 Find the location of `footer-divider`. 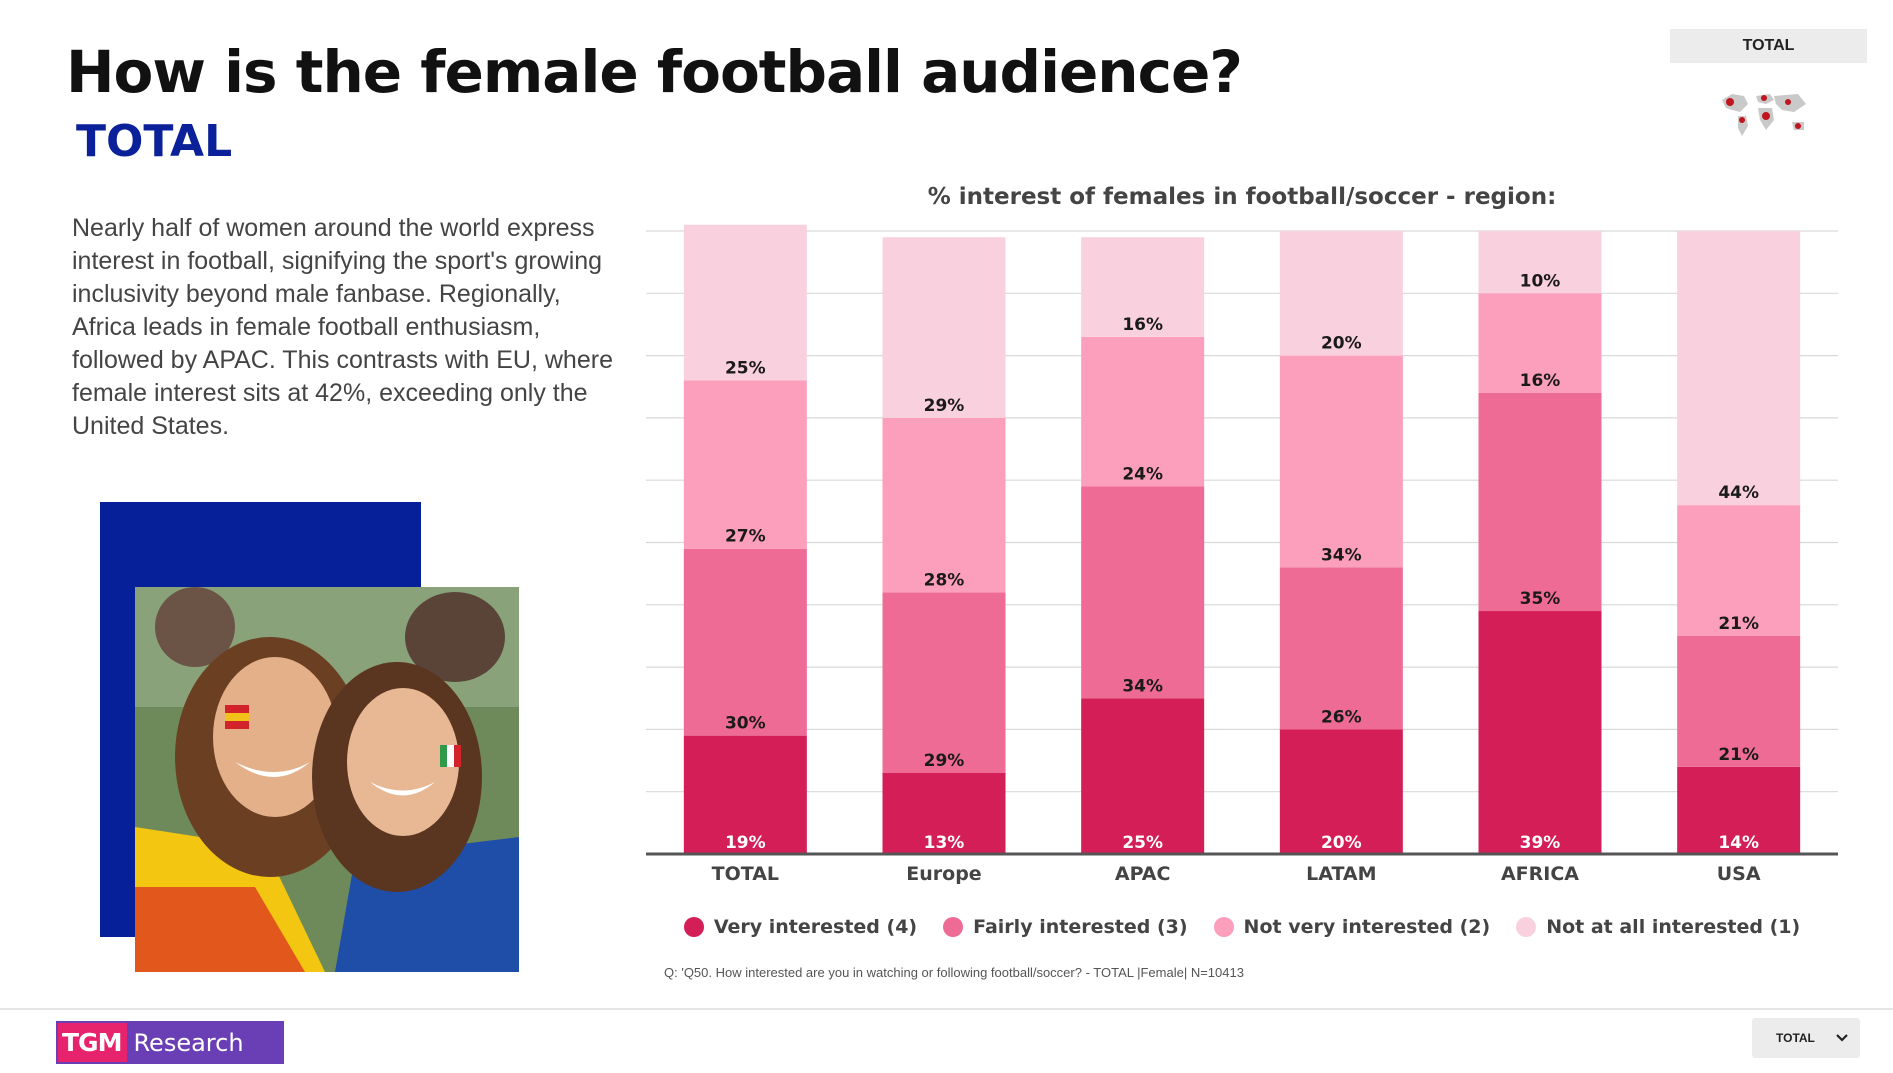

footer-divider is located at coordinates (946, 1009).